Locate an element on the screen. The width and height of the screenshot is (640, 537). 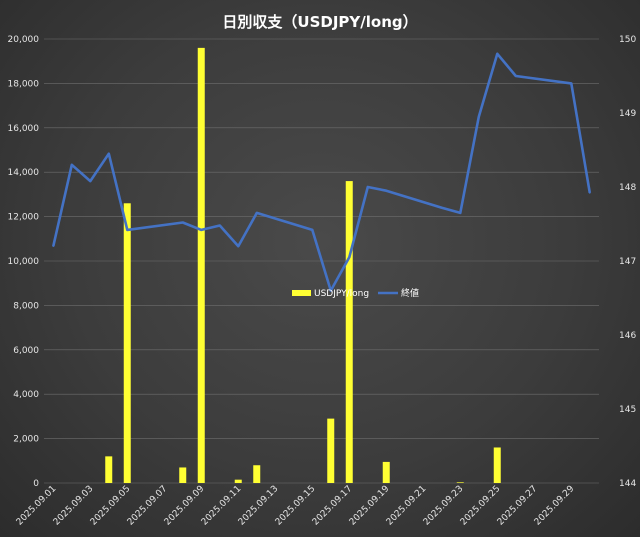
legend-label-line: 終値 is located at coordinates (410, 293).